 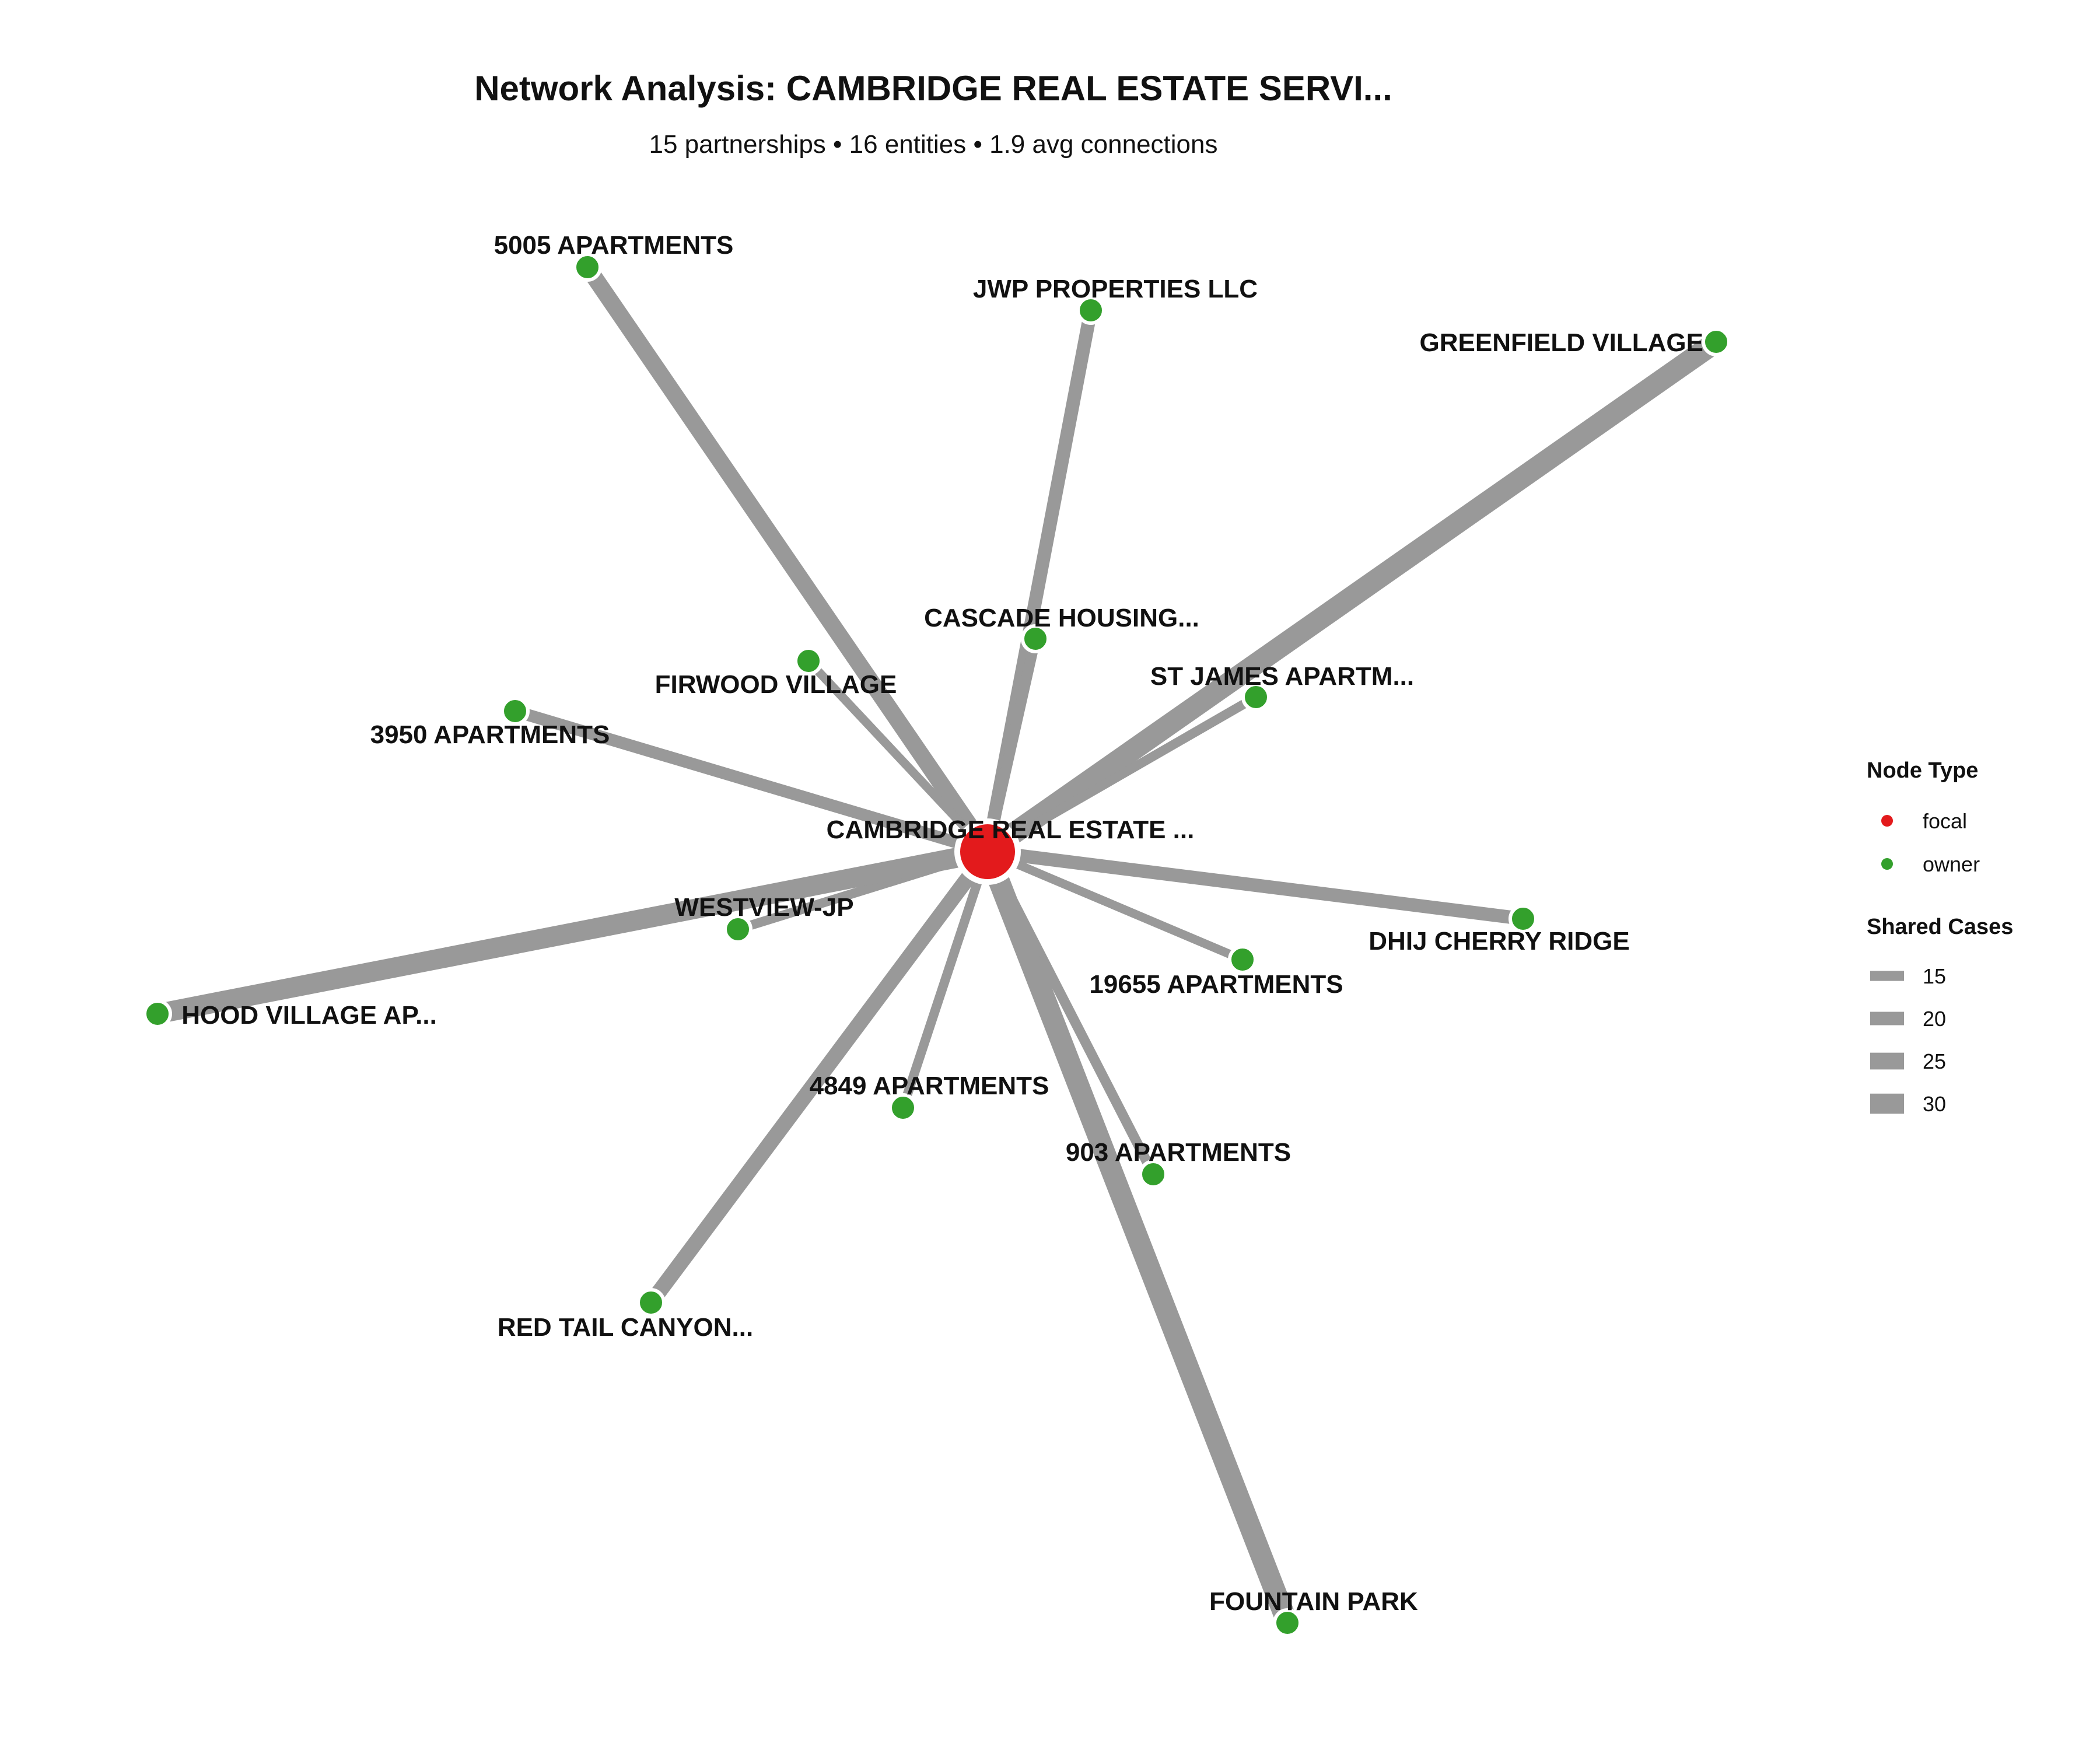 What do you see at coordinates (1115, 906) in the screenshot?
I see `edge-19655-apartments` at bounding box center [1115, 906].